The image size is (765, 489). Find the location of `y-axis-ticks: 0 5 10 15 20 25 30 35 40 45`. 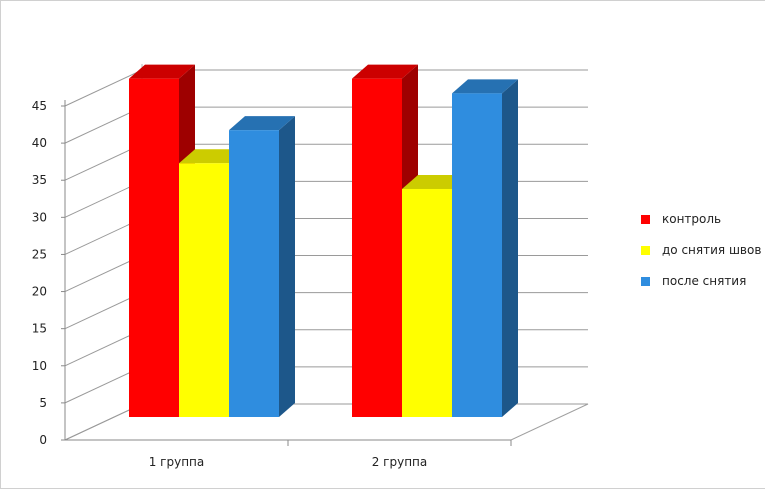

y-axis-ticks: 0 5 10 15 20 25 30 35 40 45 is located at coordinates (48, 273).